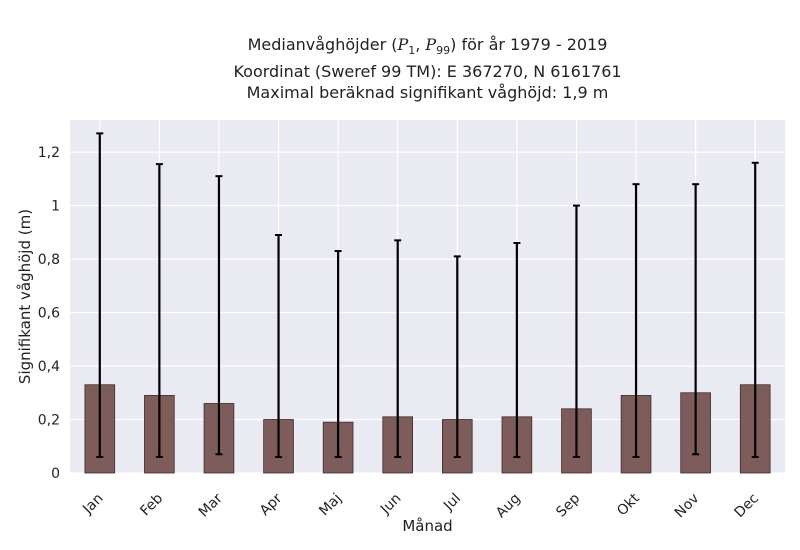  I want to click on title-suffix: ) för år 1979 - 2019, so click(529, 44).